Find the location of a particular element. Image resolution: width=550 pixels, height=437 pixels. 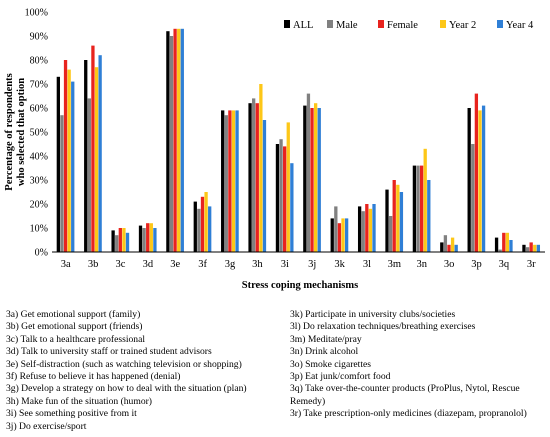

bar-3o-all is located at coordinates (442, 247).